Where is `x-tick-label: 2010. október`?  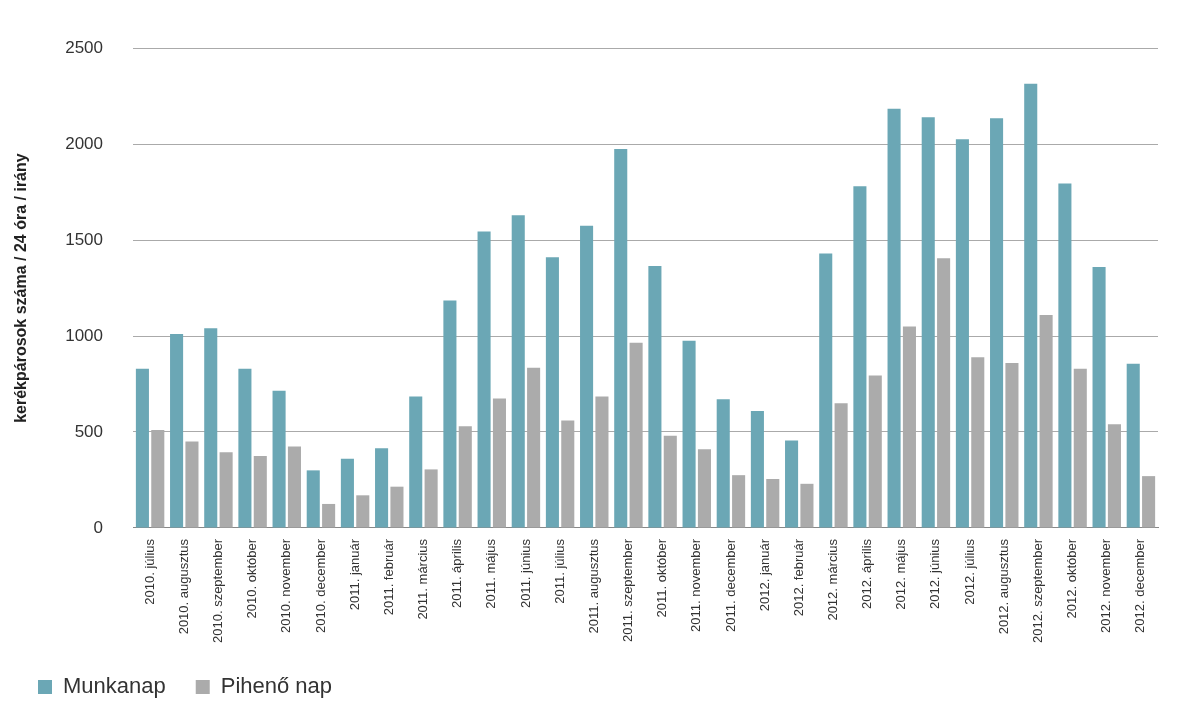 x-tick-label: 2010. október is located at coordinates (252, 578).